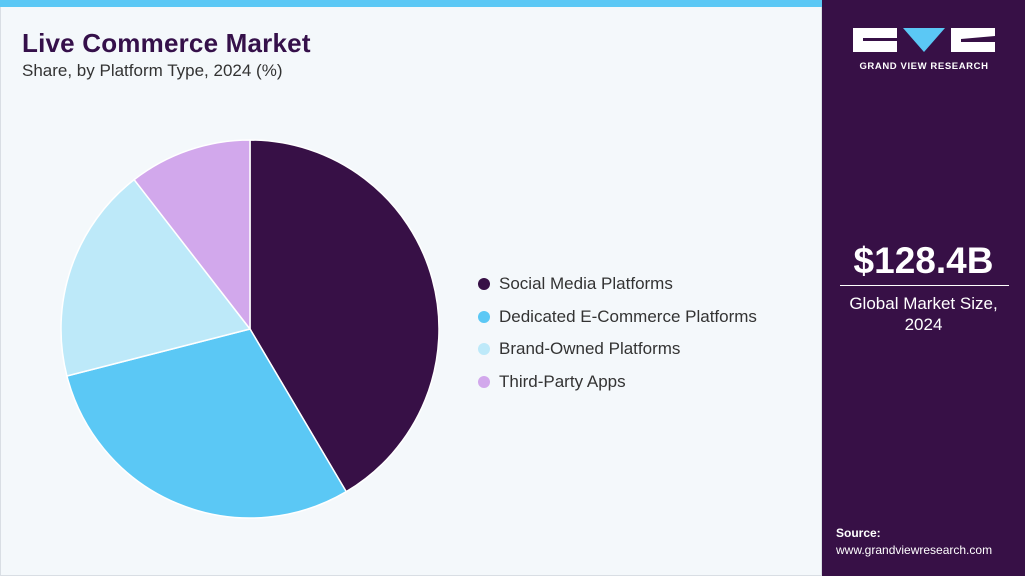 The height and width of the screenshot is (576, 1025). What do you see at coordinates (914, 550) in the screenshot?
I see `source-url: www.grandviewresearch.com` at bounding box center [914, 550].